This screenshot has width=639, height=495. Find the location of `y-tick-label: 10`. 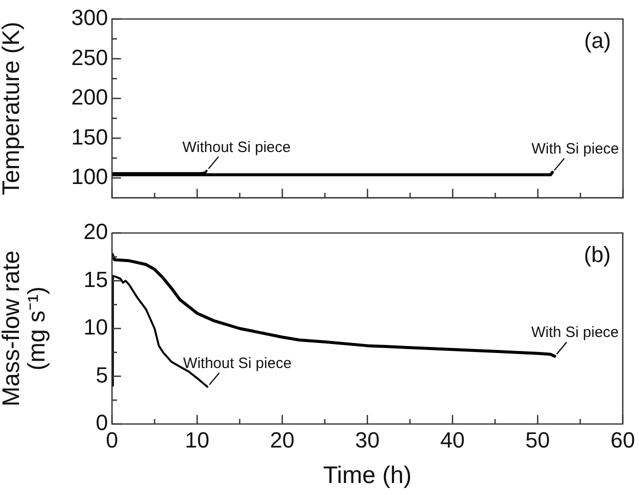

y-tick-label: 10 is located at coordinates (96, 327).